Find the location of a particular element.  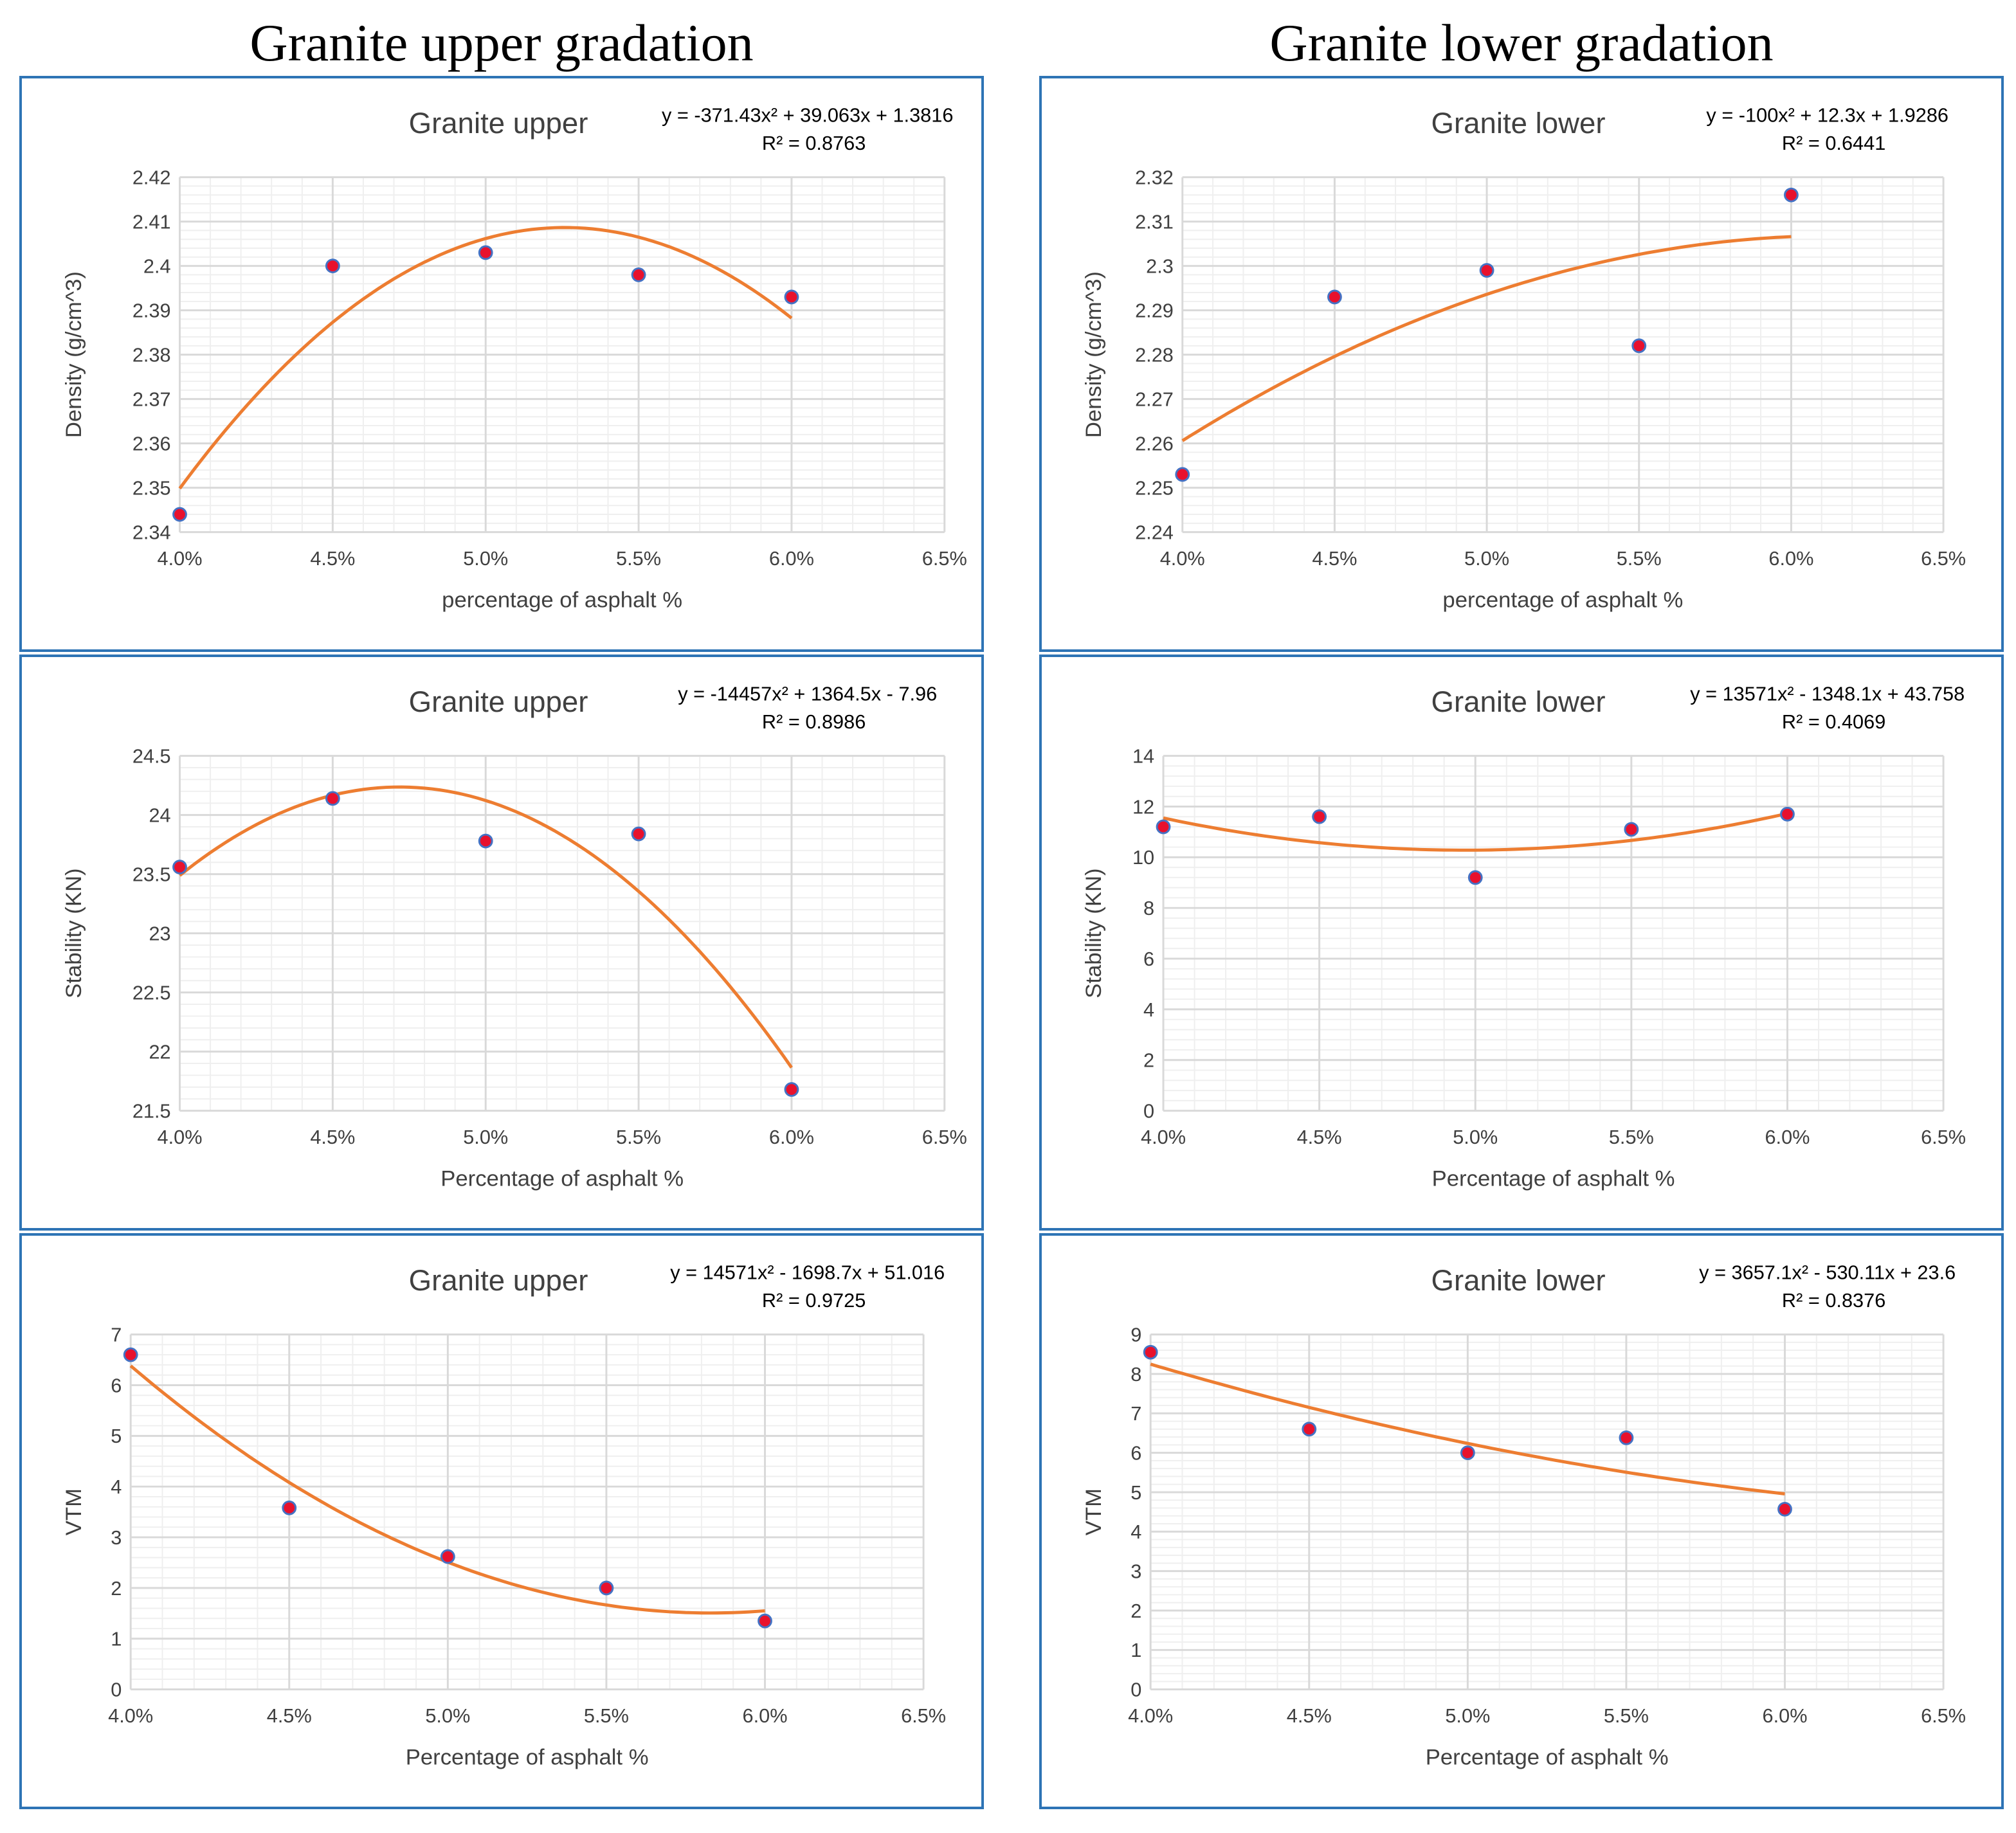

y-axis-label: Stability (KN) is located at coordinates (1094, 933).